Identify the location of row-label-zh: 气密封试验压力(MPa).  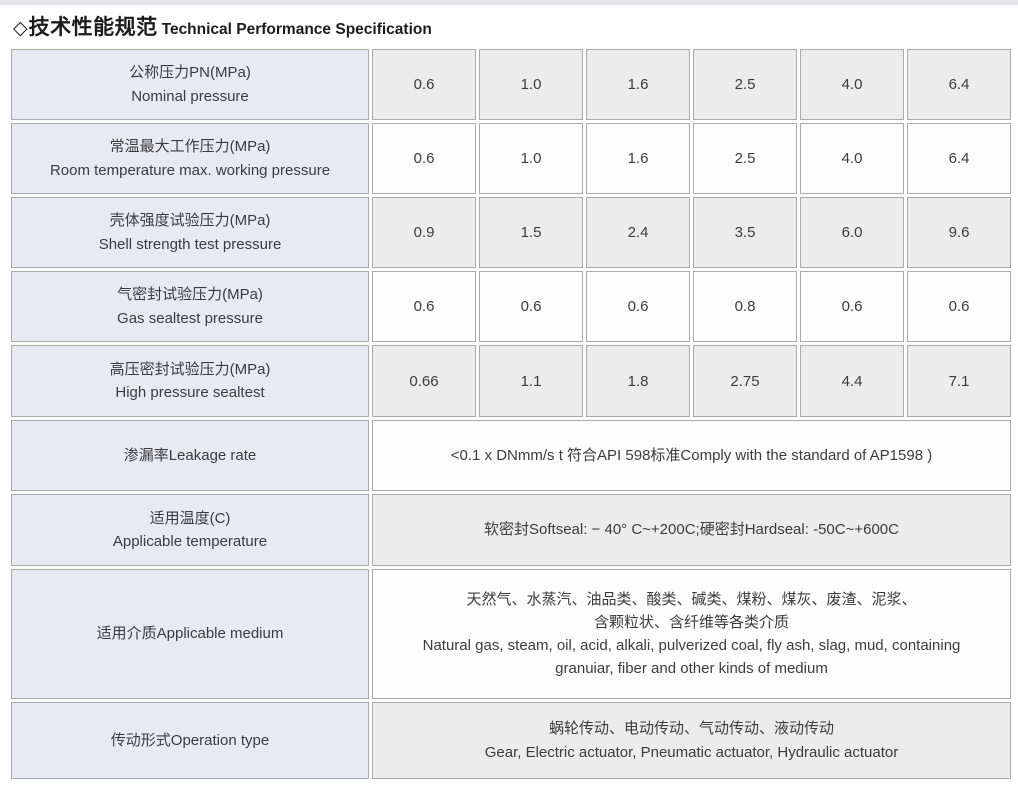
(190, 295).